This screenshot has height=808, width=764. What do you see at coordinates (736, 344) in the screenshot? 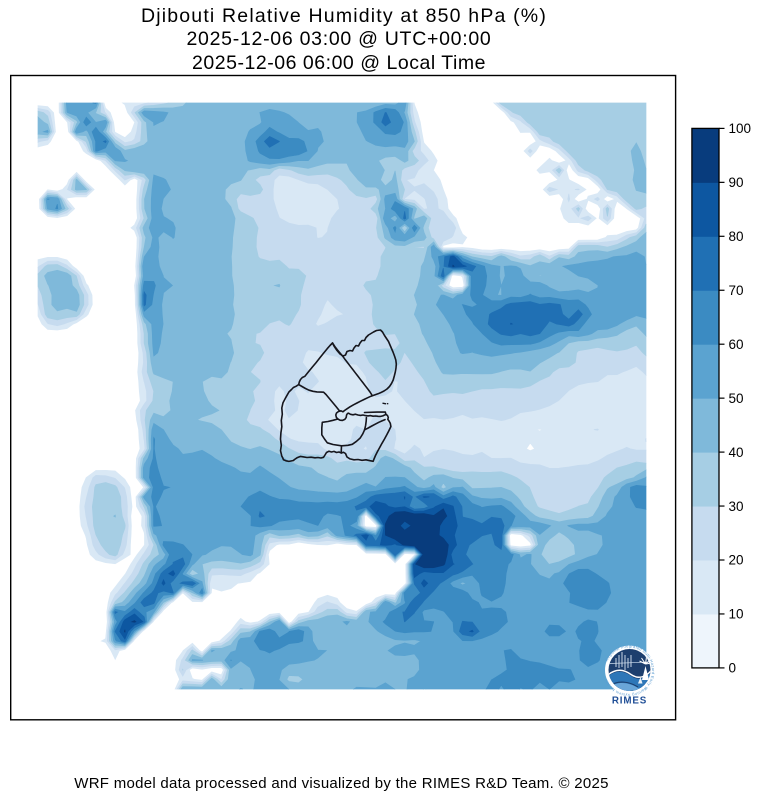
I see `svg-text: 60` at bounding box center [736, 344].